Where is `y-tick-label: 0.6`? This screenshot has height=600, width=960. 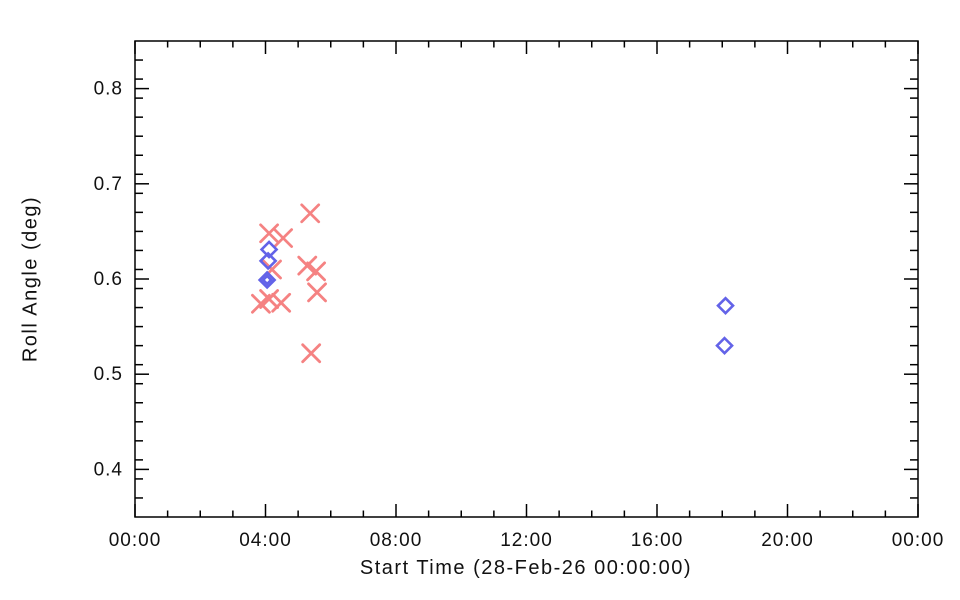 y-tick-label: 0.6 is located at coordinates (108, 279).